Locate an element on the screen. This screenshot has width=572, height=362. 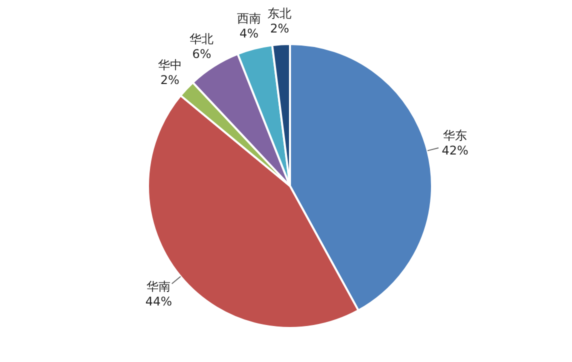
data-label: 44% is located at coordinates (158, 301).